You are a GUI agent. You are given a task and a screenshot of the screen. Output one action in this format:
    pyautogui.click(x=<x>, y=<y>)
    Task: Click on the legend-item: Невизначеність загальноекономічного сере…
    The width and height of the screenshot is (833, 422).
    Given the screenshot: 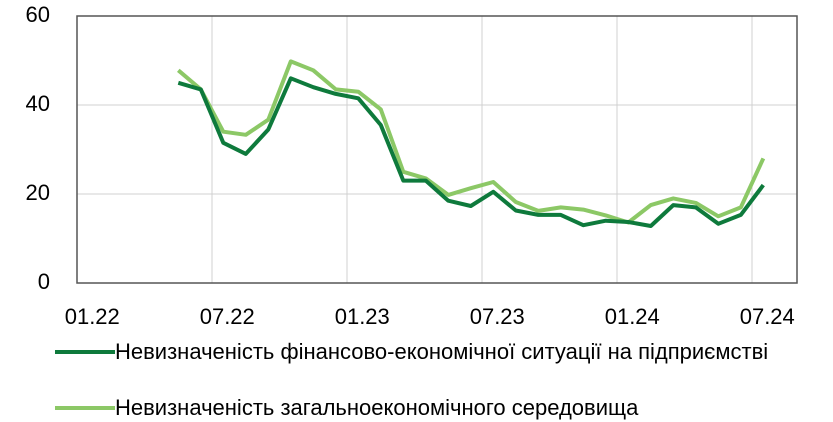 What is the action you would take?
    pyautogui.click(x=435, y=407)
    